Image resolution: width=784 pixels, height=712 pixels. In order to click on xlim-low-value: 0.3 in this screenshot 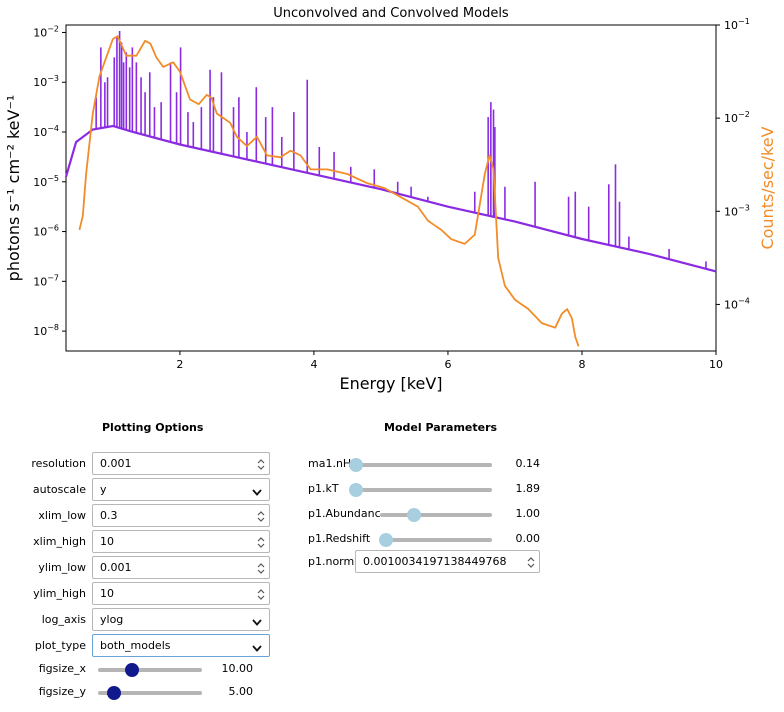, I will do `click(109, 515)`.